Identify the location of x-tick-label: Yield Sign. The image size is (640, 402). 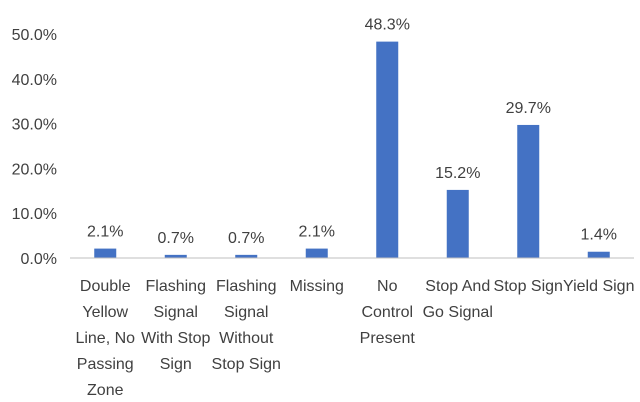
(598, 286).